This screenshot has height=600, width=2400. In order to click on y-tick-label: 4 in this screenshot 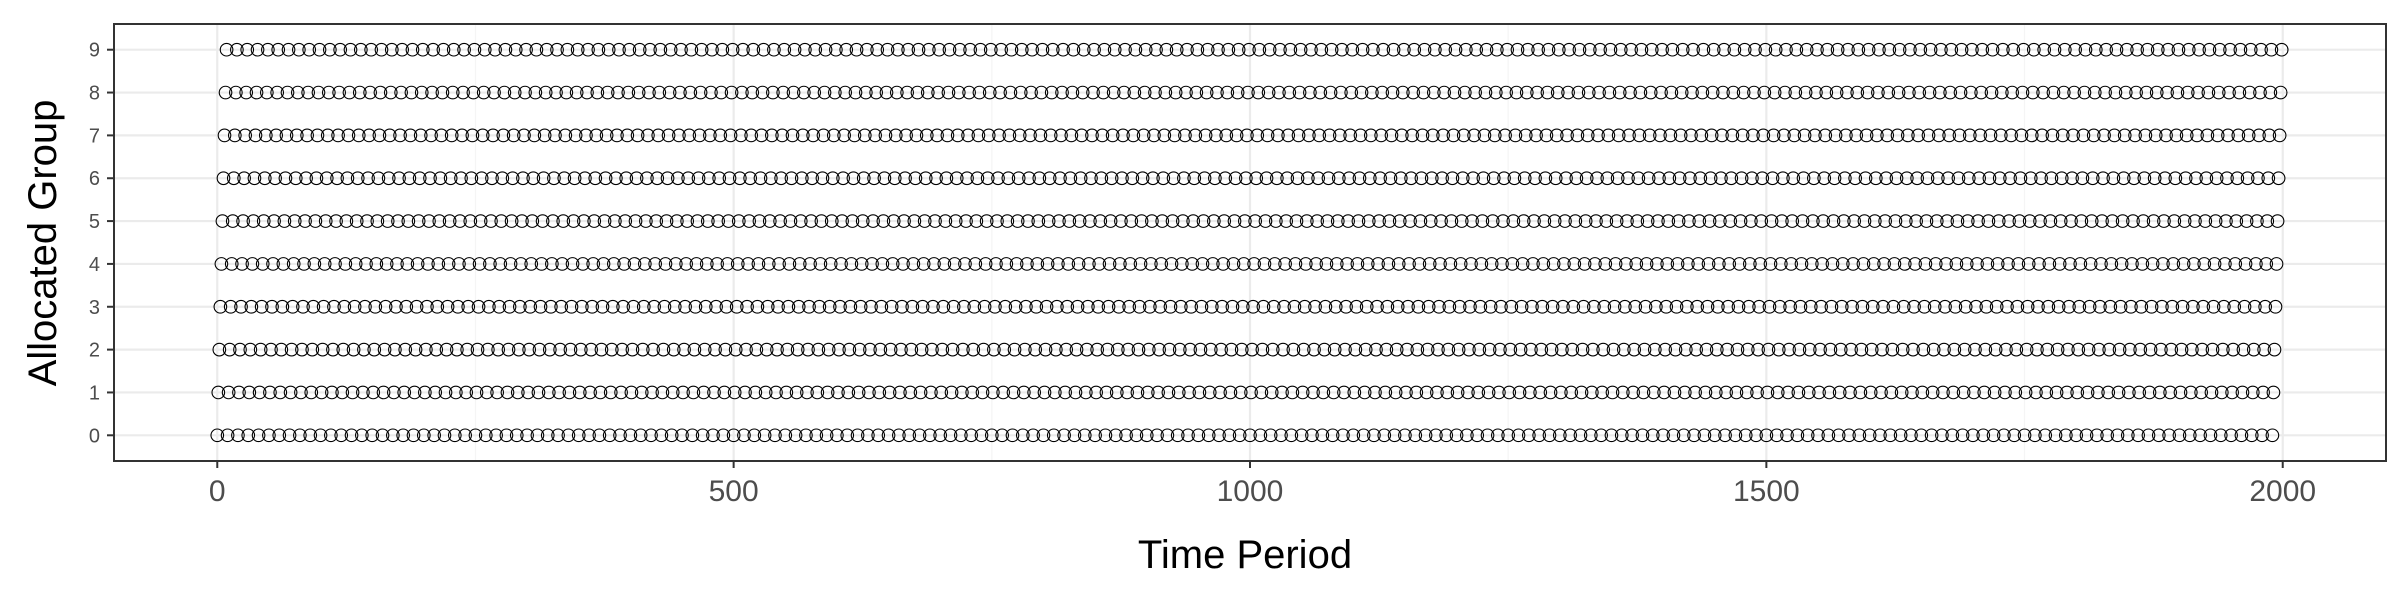, I will do `click(94, 265)`.